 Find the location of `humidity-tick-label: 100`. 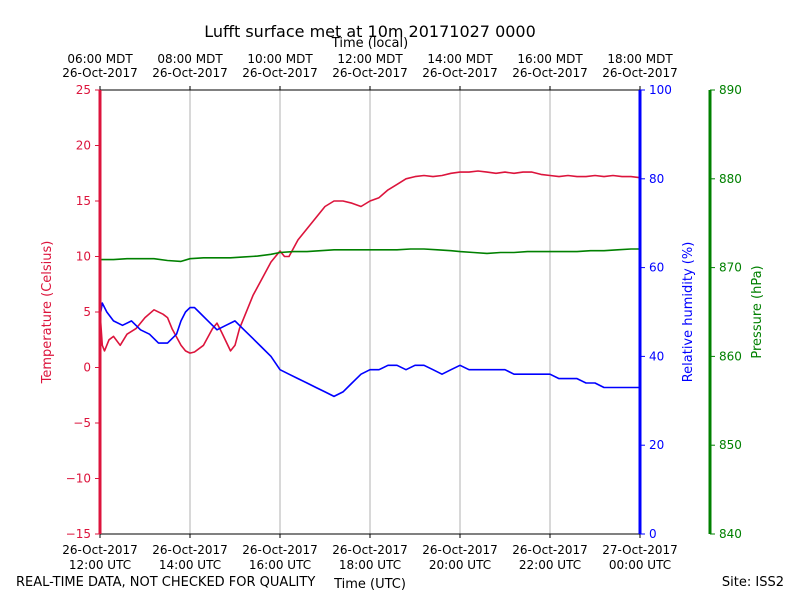

humidity-tick-label: 100 is located at coordinates (660, 90).